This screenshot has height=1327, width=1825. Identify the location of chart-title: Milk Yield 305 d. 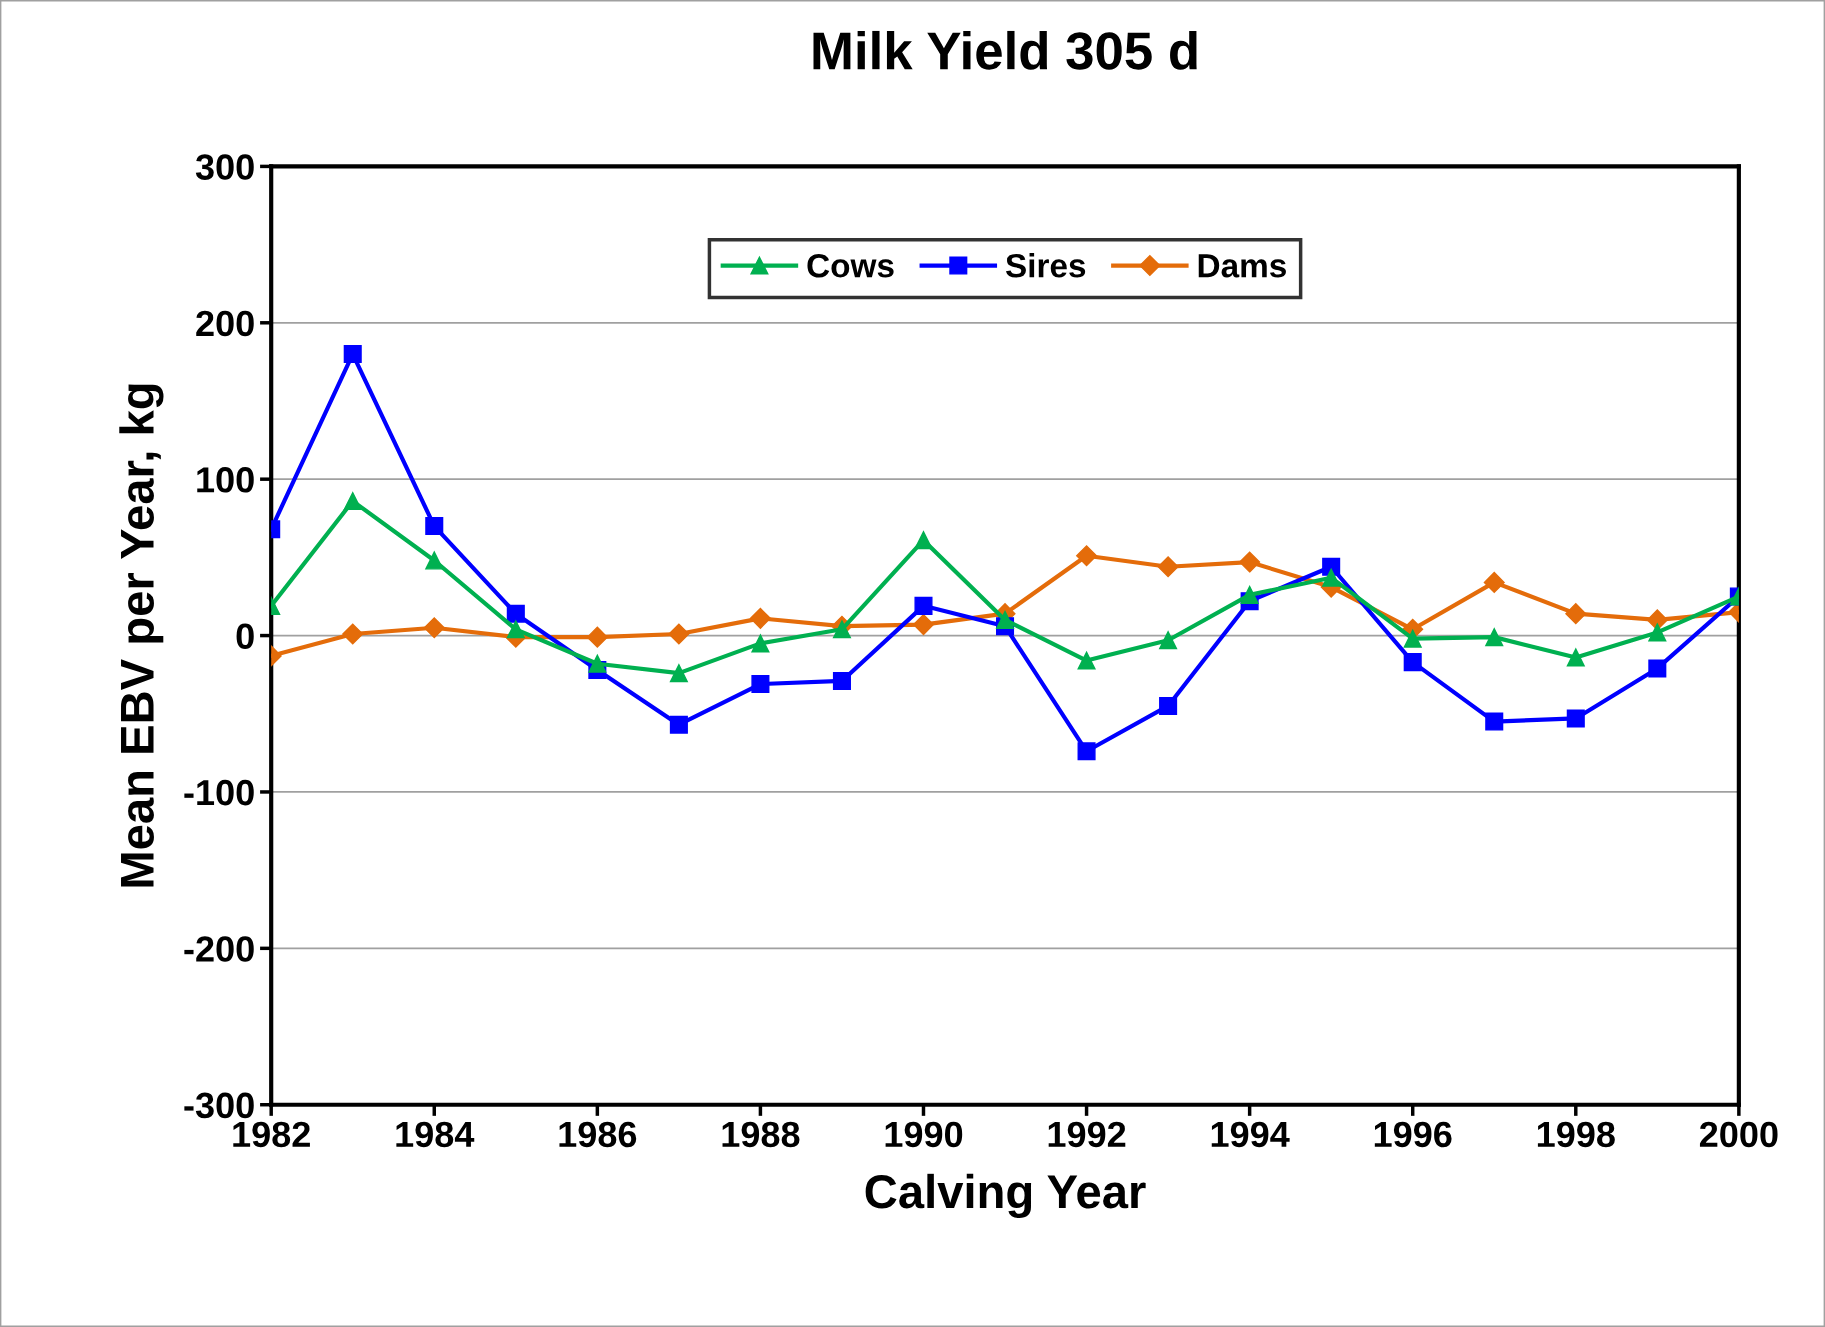
(1005, 50).